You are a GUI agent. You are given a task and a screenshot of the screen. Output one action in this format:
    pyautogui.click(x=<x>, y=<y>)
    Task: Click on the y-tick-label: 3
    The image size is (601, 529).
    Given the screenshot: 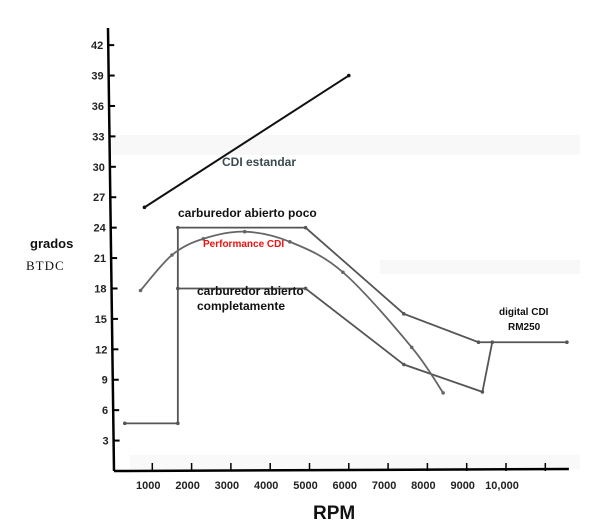 What is the action you would take?
    pyautogui.click(x=105, y=442)
    